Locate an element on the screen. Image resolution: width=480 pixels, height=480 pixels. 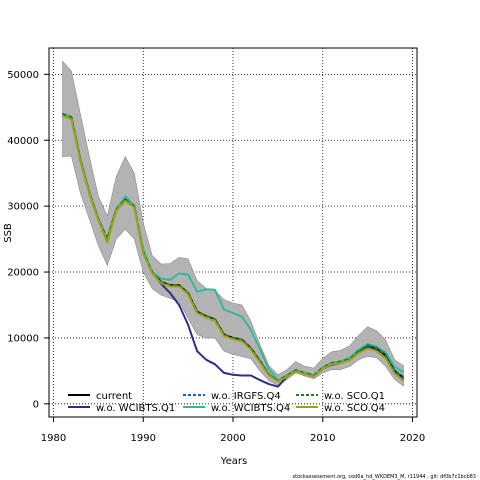
y-tick-label: 50000 is located at coordinates (23, 75).